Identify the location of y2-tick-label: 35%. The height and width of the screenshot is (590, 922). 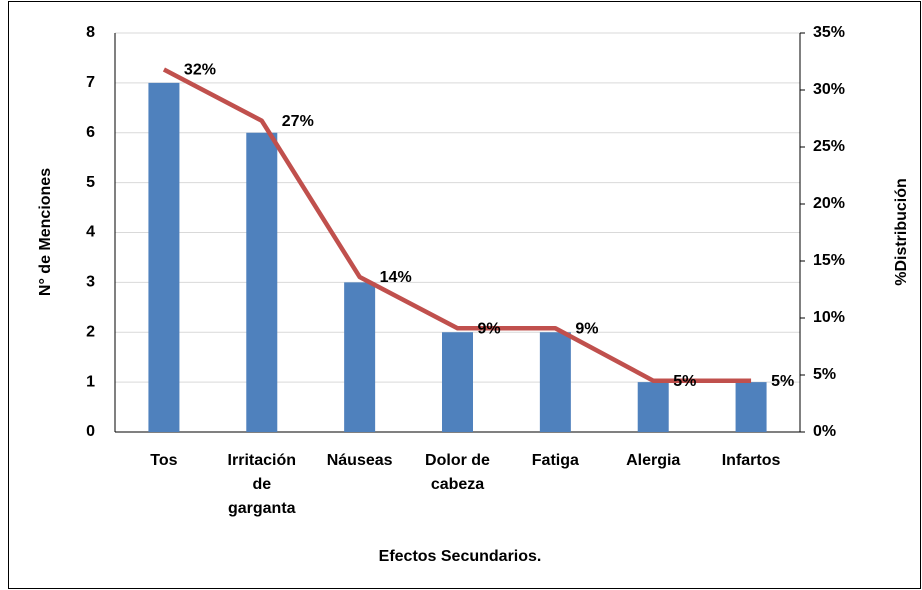
(829, 32).